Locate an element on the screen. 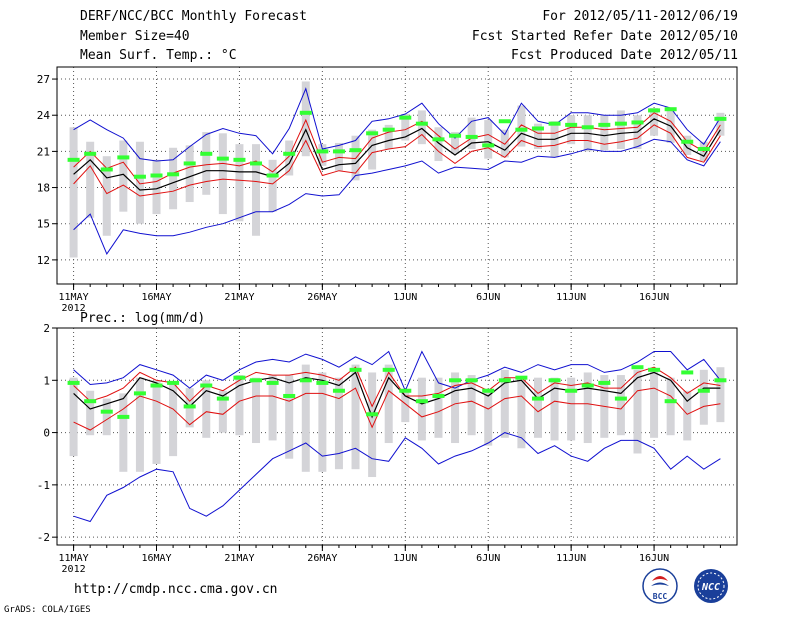 This screenshot has height=618, width=800. prec-x-tick-label: 21MAY is located at coordinates (239, 558).